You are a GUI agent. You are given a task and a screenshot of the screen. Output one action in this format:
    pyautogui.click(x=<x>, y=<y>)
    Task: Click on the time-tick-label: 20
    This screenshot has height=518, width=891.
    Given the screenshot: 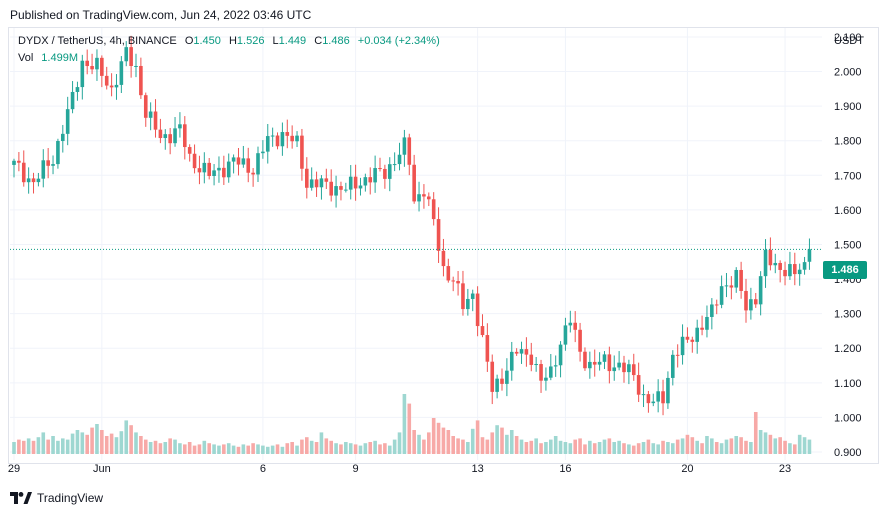 What is the action you would take?
    pyautogui.click(x=687, y=469)
    